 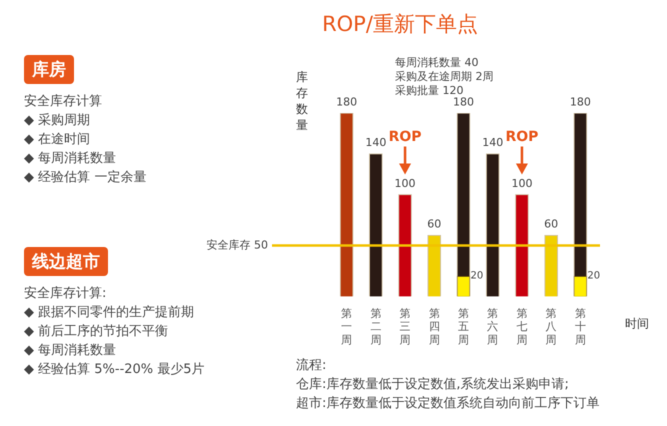 What do you see at coordinates (97, 332) in the screenshot?
I see `text: ◆ 前后工序的节拍不平衡` at bounding box center [97, 332].